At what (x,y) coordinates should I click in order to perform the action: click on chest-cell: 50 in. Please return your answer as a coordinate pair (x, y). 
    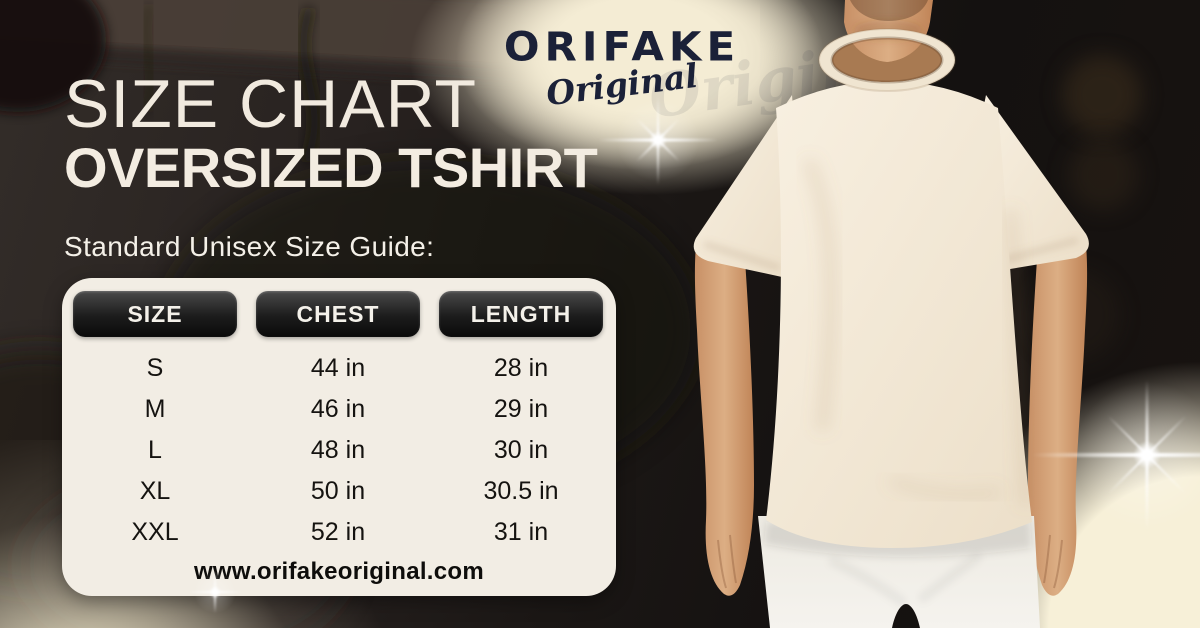
    Looking at the image, I should click on (338, 491).